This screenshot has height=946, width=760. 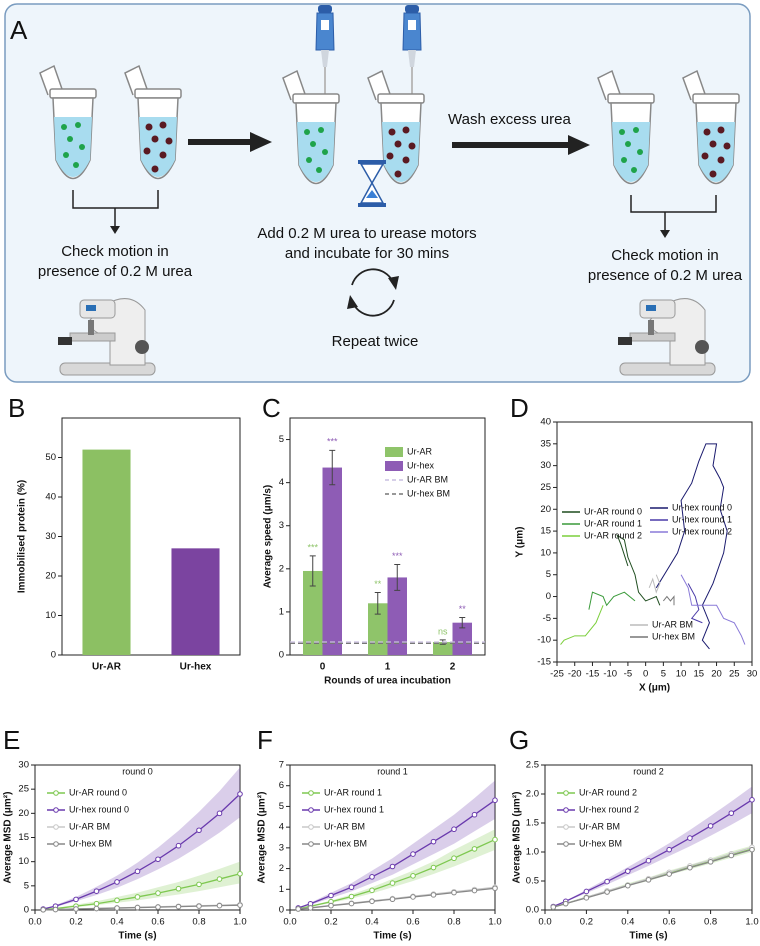 I want to click on step-text: and incubate for 30 mins, so click(x=367, y=253).